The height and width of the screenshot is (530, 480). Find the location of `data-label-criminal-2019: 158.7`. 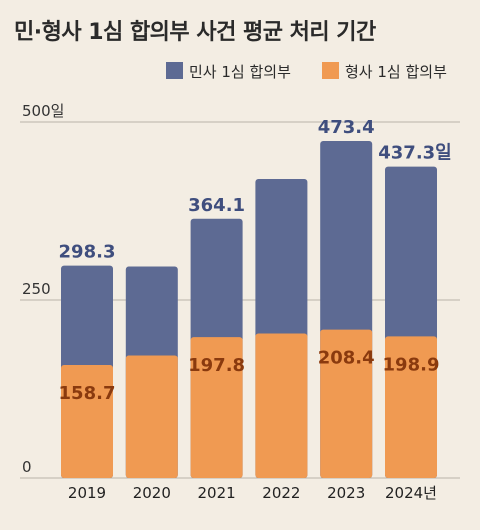

data-label-criminal-2019: 158.7 is located at coordinates (87, 393).